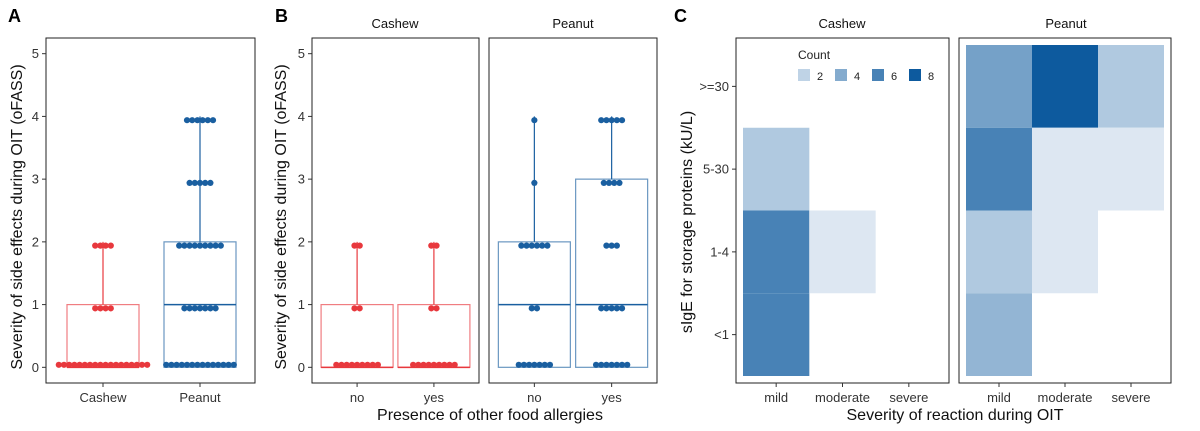  What do you see at coordinates (35, 304) in the screenshot?
I see `panel-a-ytick-label-1: 1` at bounding box center [35, 304].